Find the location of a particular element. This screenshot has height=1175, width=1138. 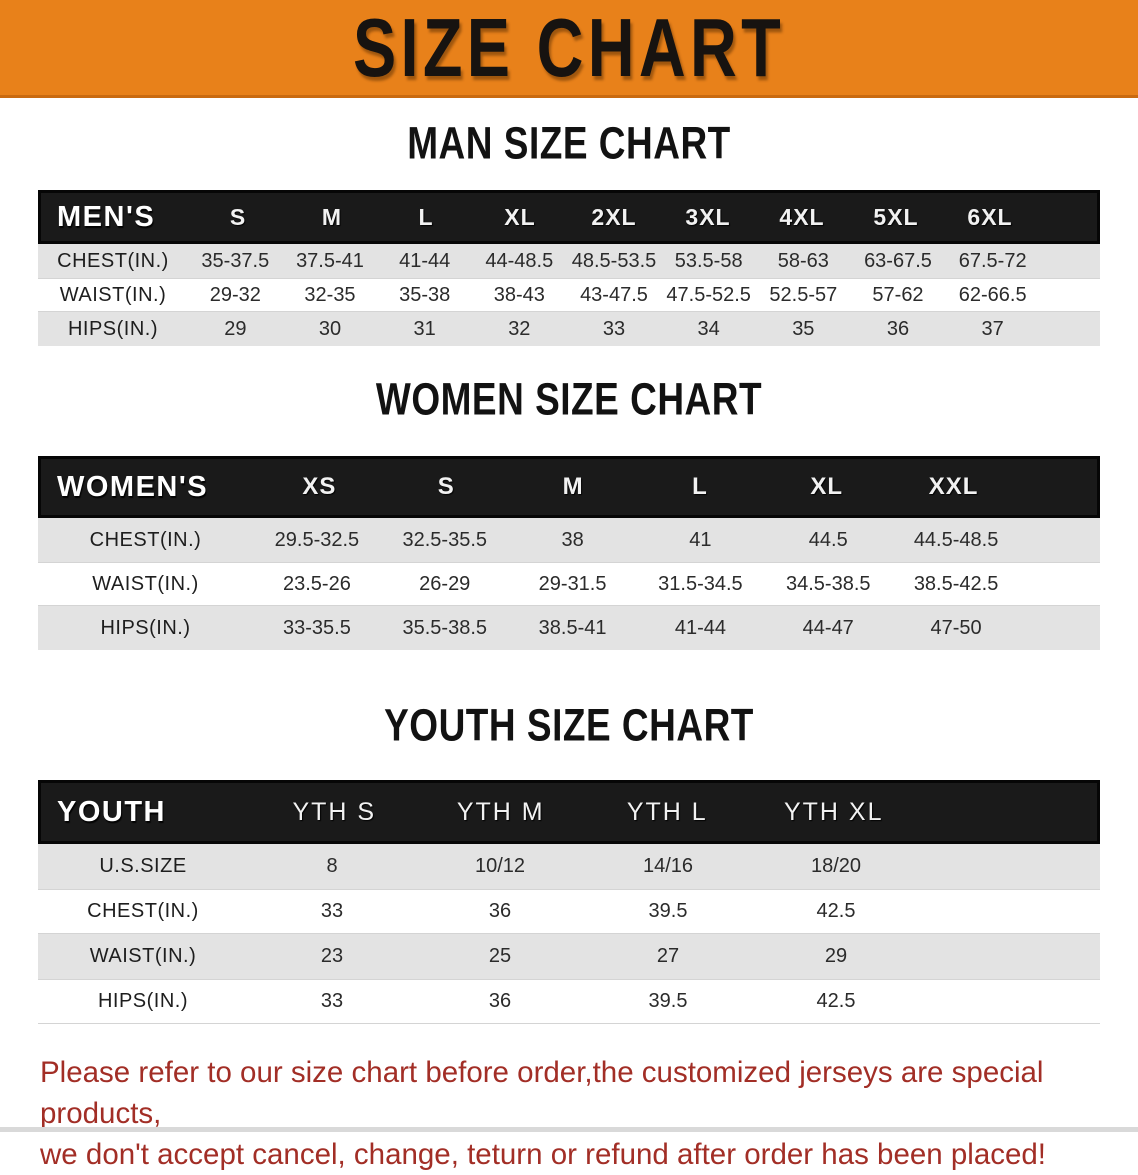

cell-value: 44.5 is located at coordinates (828, 539).